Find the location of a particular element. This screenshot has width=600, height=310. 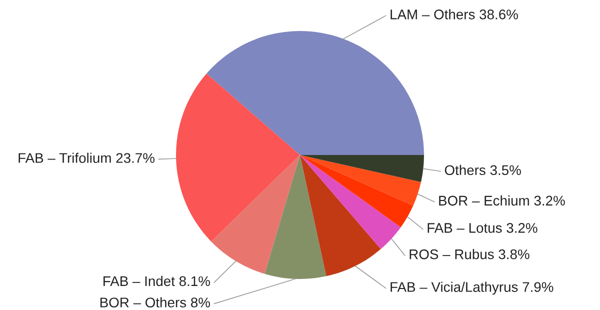

slice-label: FAB – Vicia/Lathyrus 7.9% is located at coordinates (472, 288).